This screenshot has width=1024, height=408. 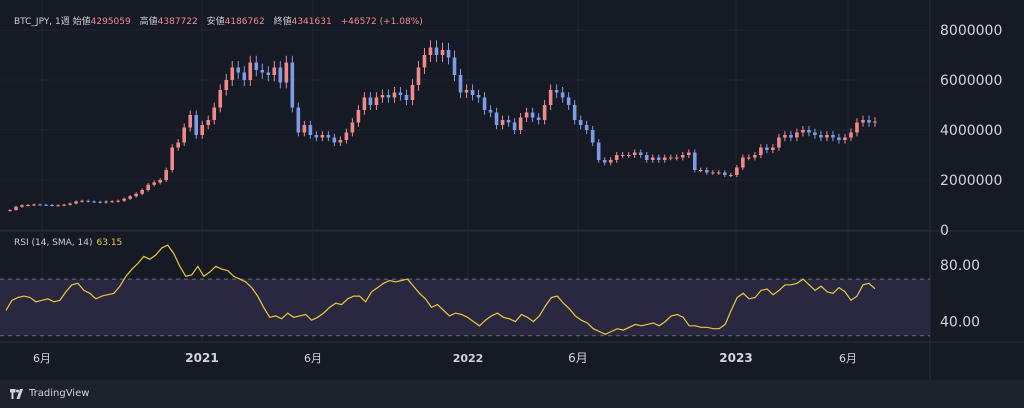 What do you see at coordinates (53, 243) in the screenshot?
I see `rsi-label: RSI (14, SMA, 14)` at bounding box center [53, 243].